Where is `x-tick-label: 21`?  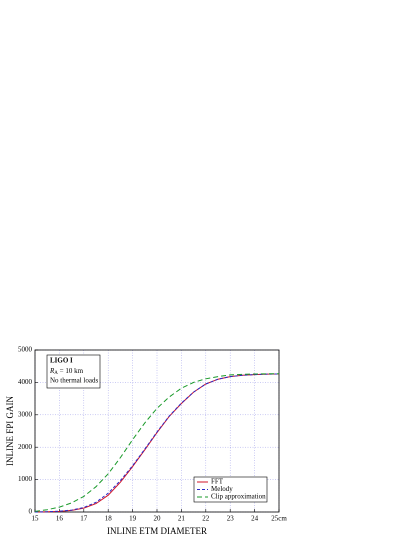 x-tick-label: 21 is located at coordinates (182, 519).